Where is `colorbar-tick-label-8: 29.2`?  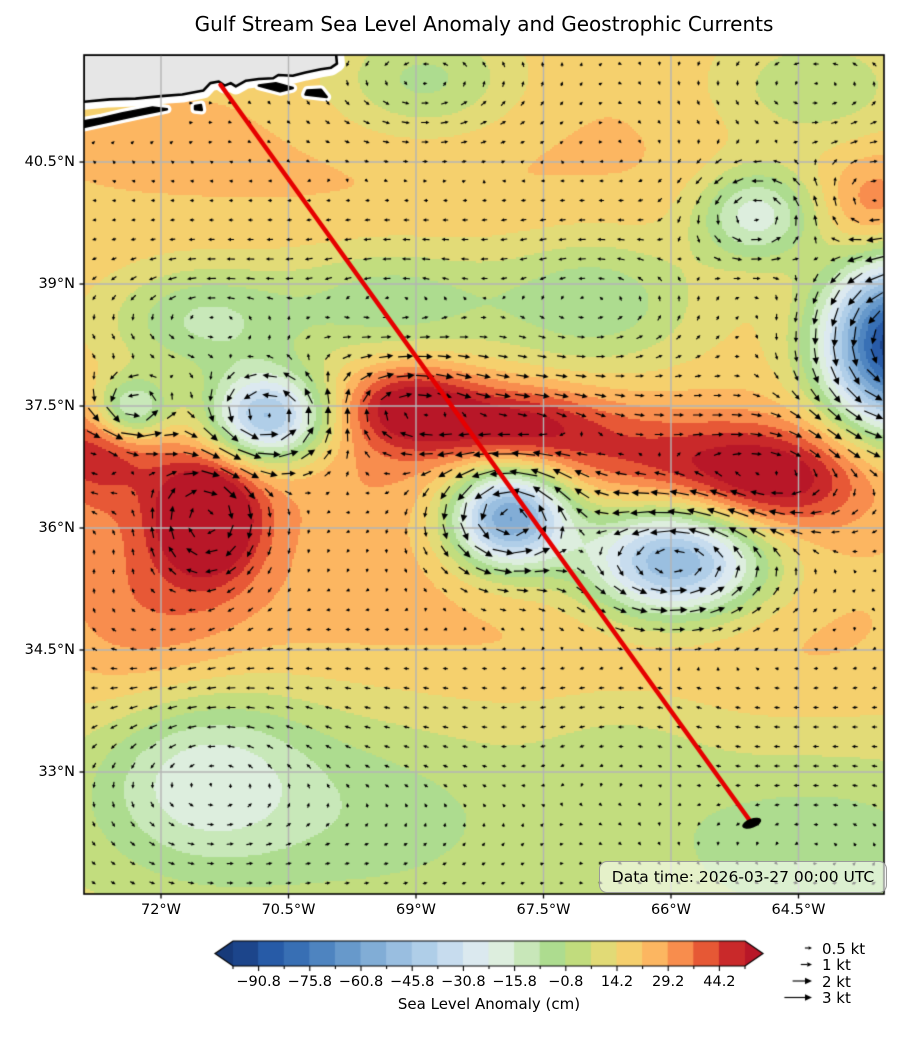
colorbar-tick-label-8: 29.2 is located at coordinates (668, 982).